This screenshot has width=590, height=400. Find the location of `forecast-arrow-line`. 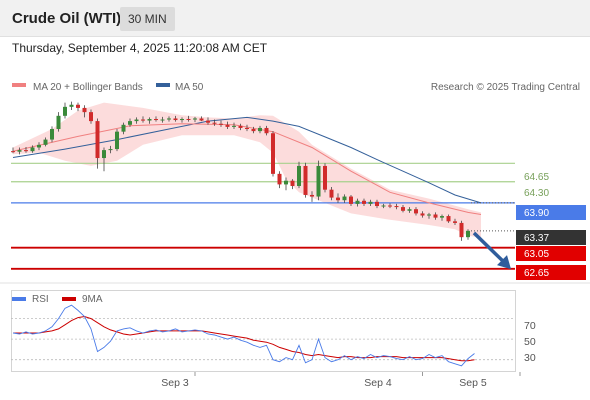

forecast-arrow-line is located at coordinates (488, 247).